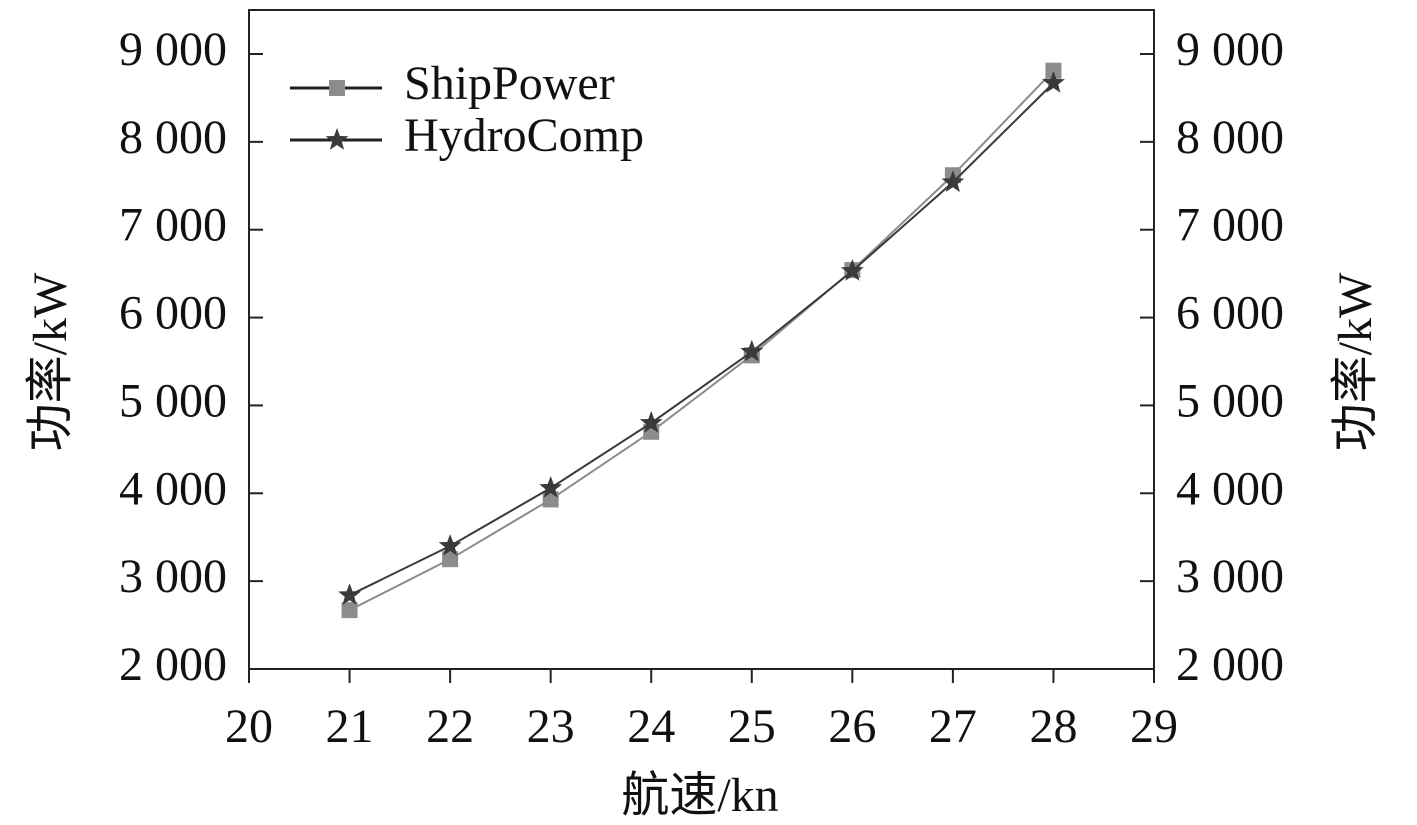 This screenshot has width=1417, height=825. Describe the element at coordinates (852, 726) in the screenshot. I see `x-tick-label: 26` at that location.